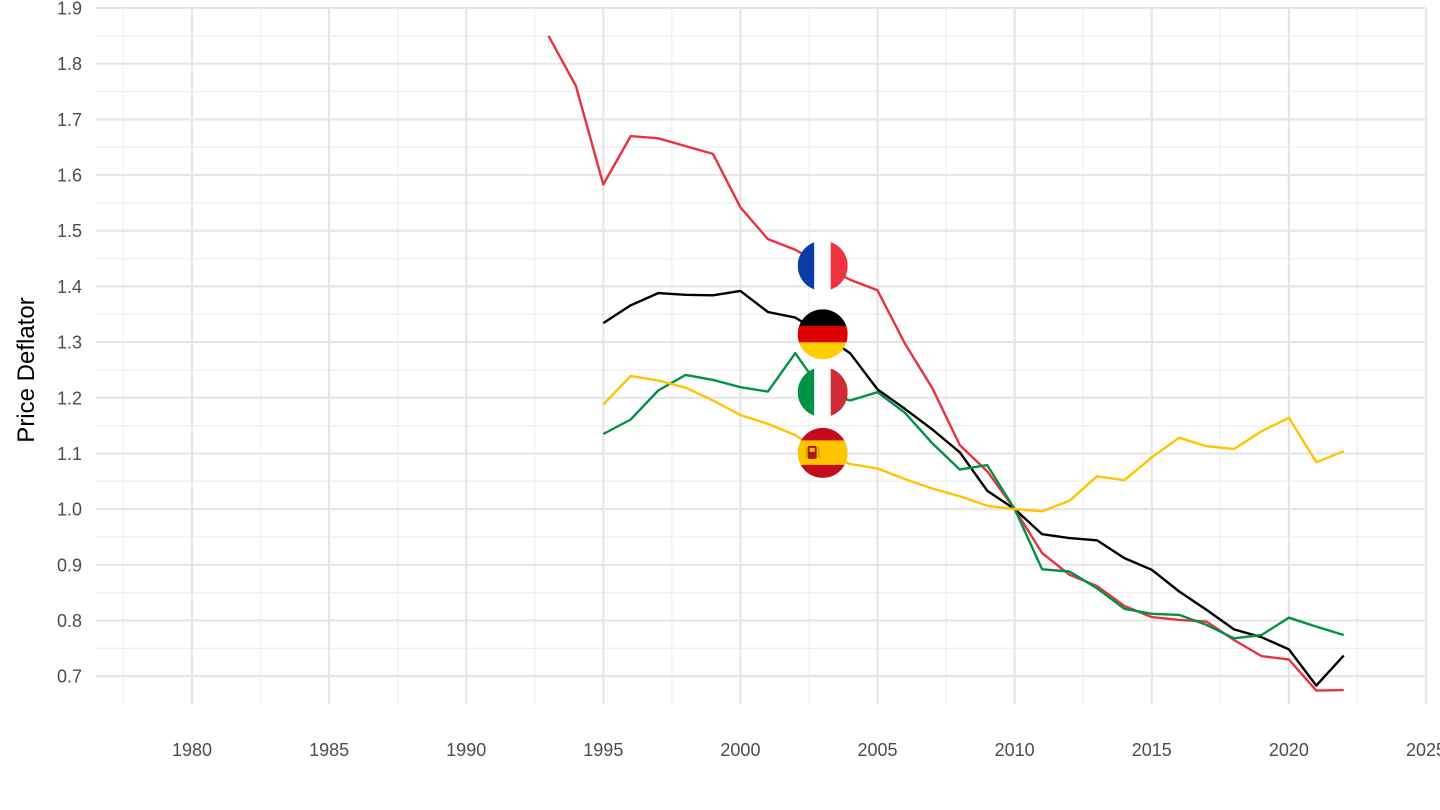  Describe the element at coordinates (69, 621) in the screenshot. I see `y-tick-label: 0.8` at that location.